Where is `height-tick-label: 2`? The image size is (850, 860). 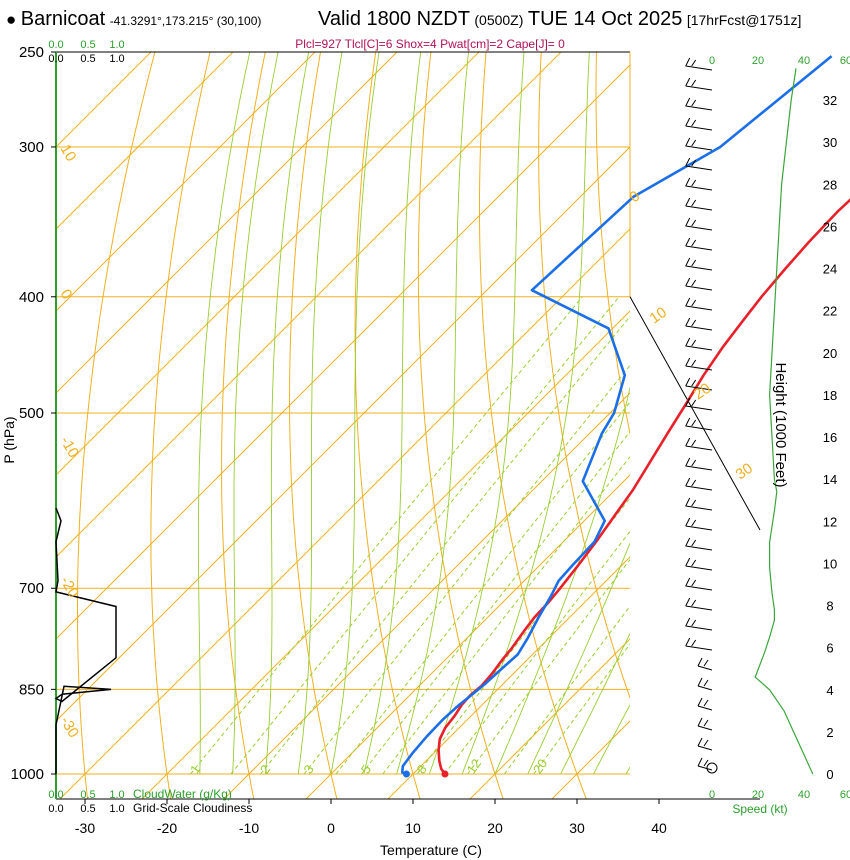
height-tick-label: 2 is located at coordinates (829, 732).